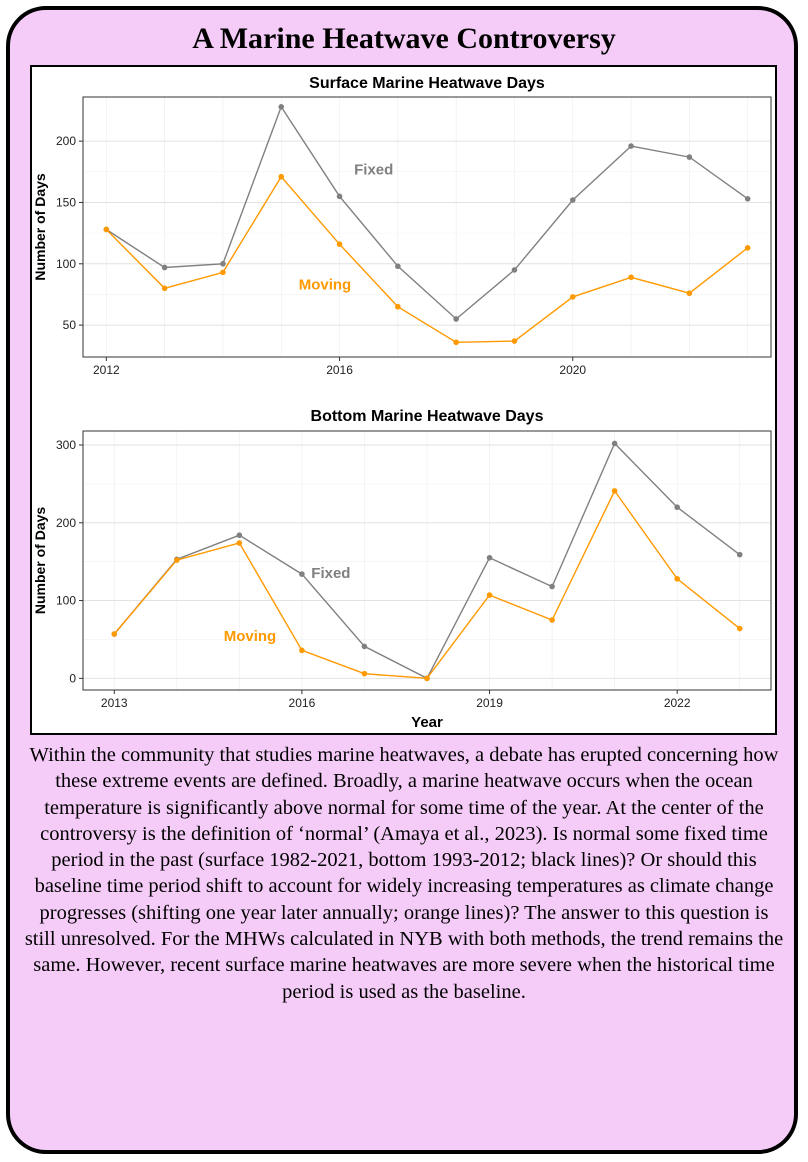  I want to click on poster-title: A Marine Heatwave Controversy, so click(404, 38).